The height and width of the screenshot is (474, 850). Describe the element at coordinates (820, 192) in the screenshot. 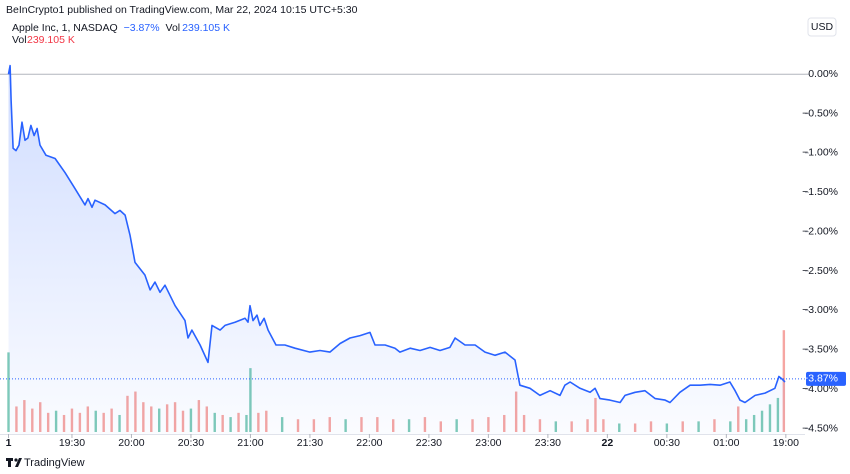

I see `y-tick-label: −1.50%` at that location.